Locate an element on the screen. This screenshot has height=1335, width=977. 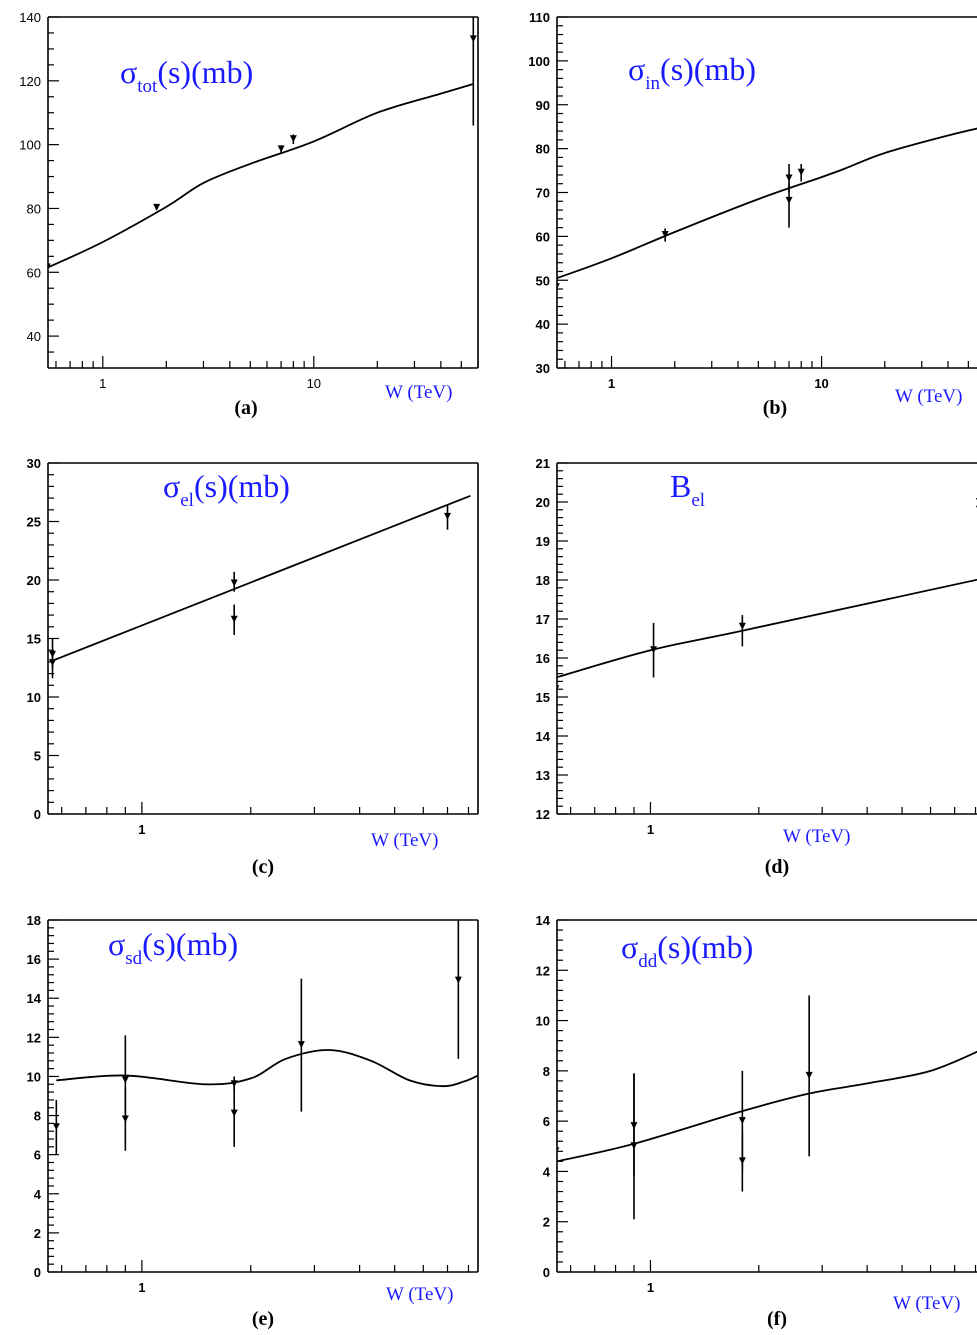
title-subscript: tot is located at coordinates (147, 86).